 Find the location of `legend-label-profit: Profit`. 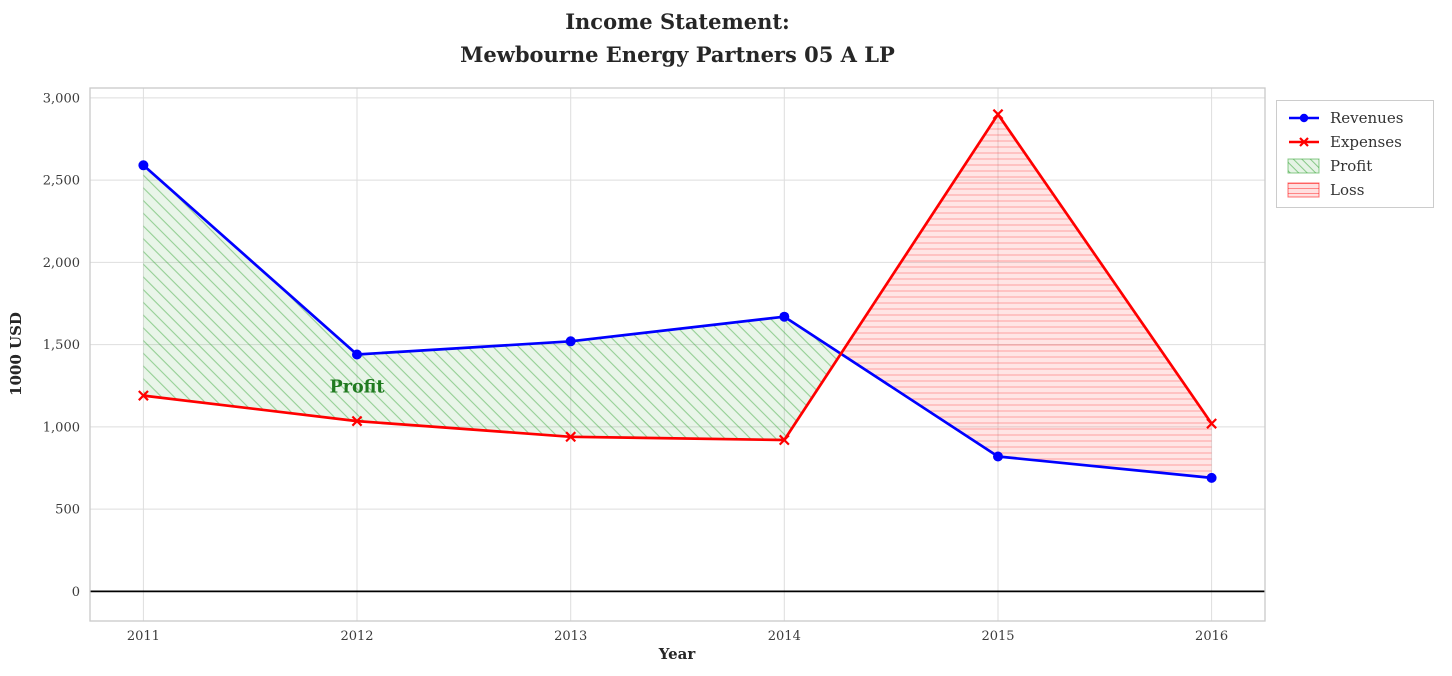

legend-label-profit: Profit is located at coordinates (1351, 166).